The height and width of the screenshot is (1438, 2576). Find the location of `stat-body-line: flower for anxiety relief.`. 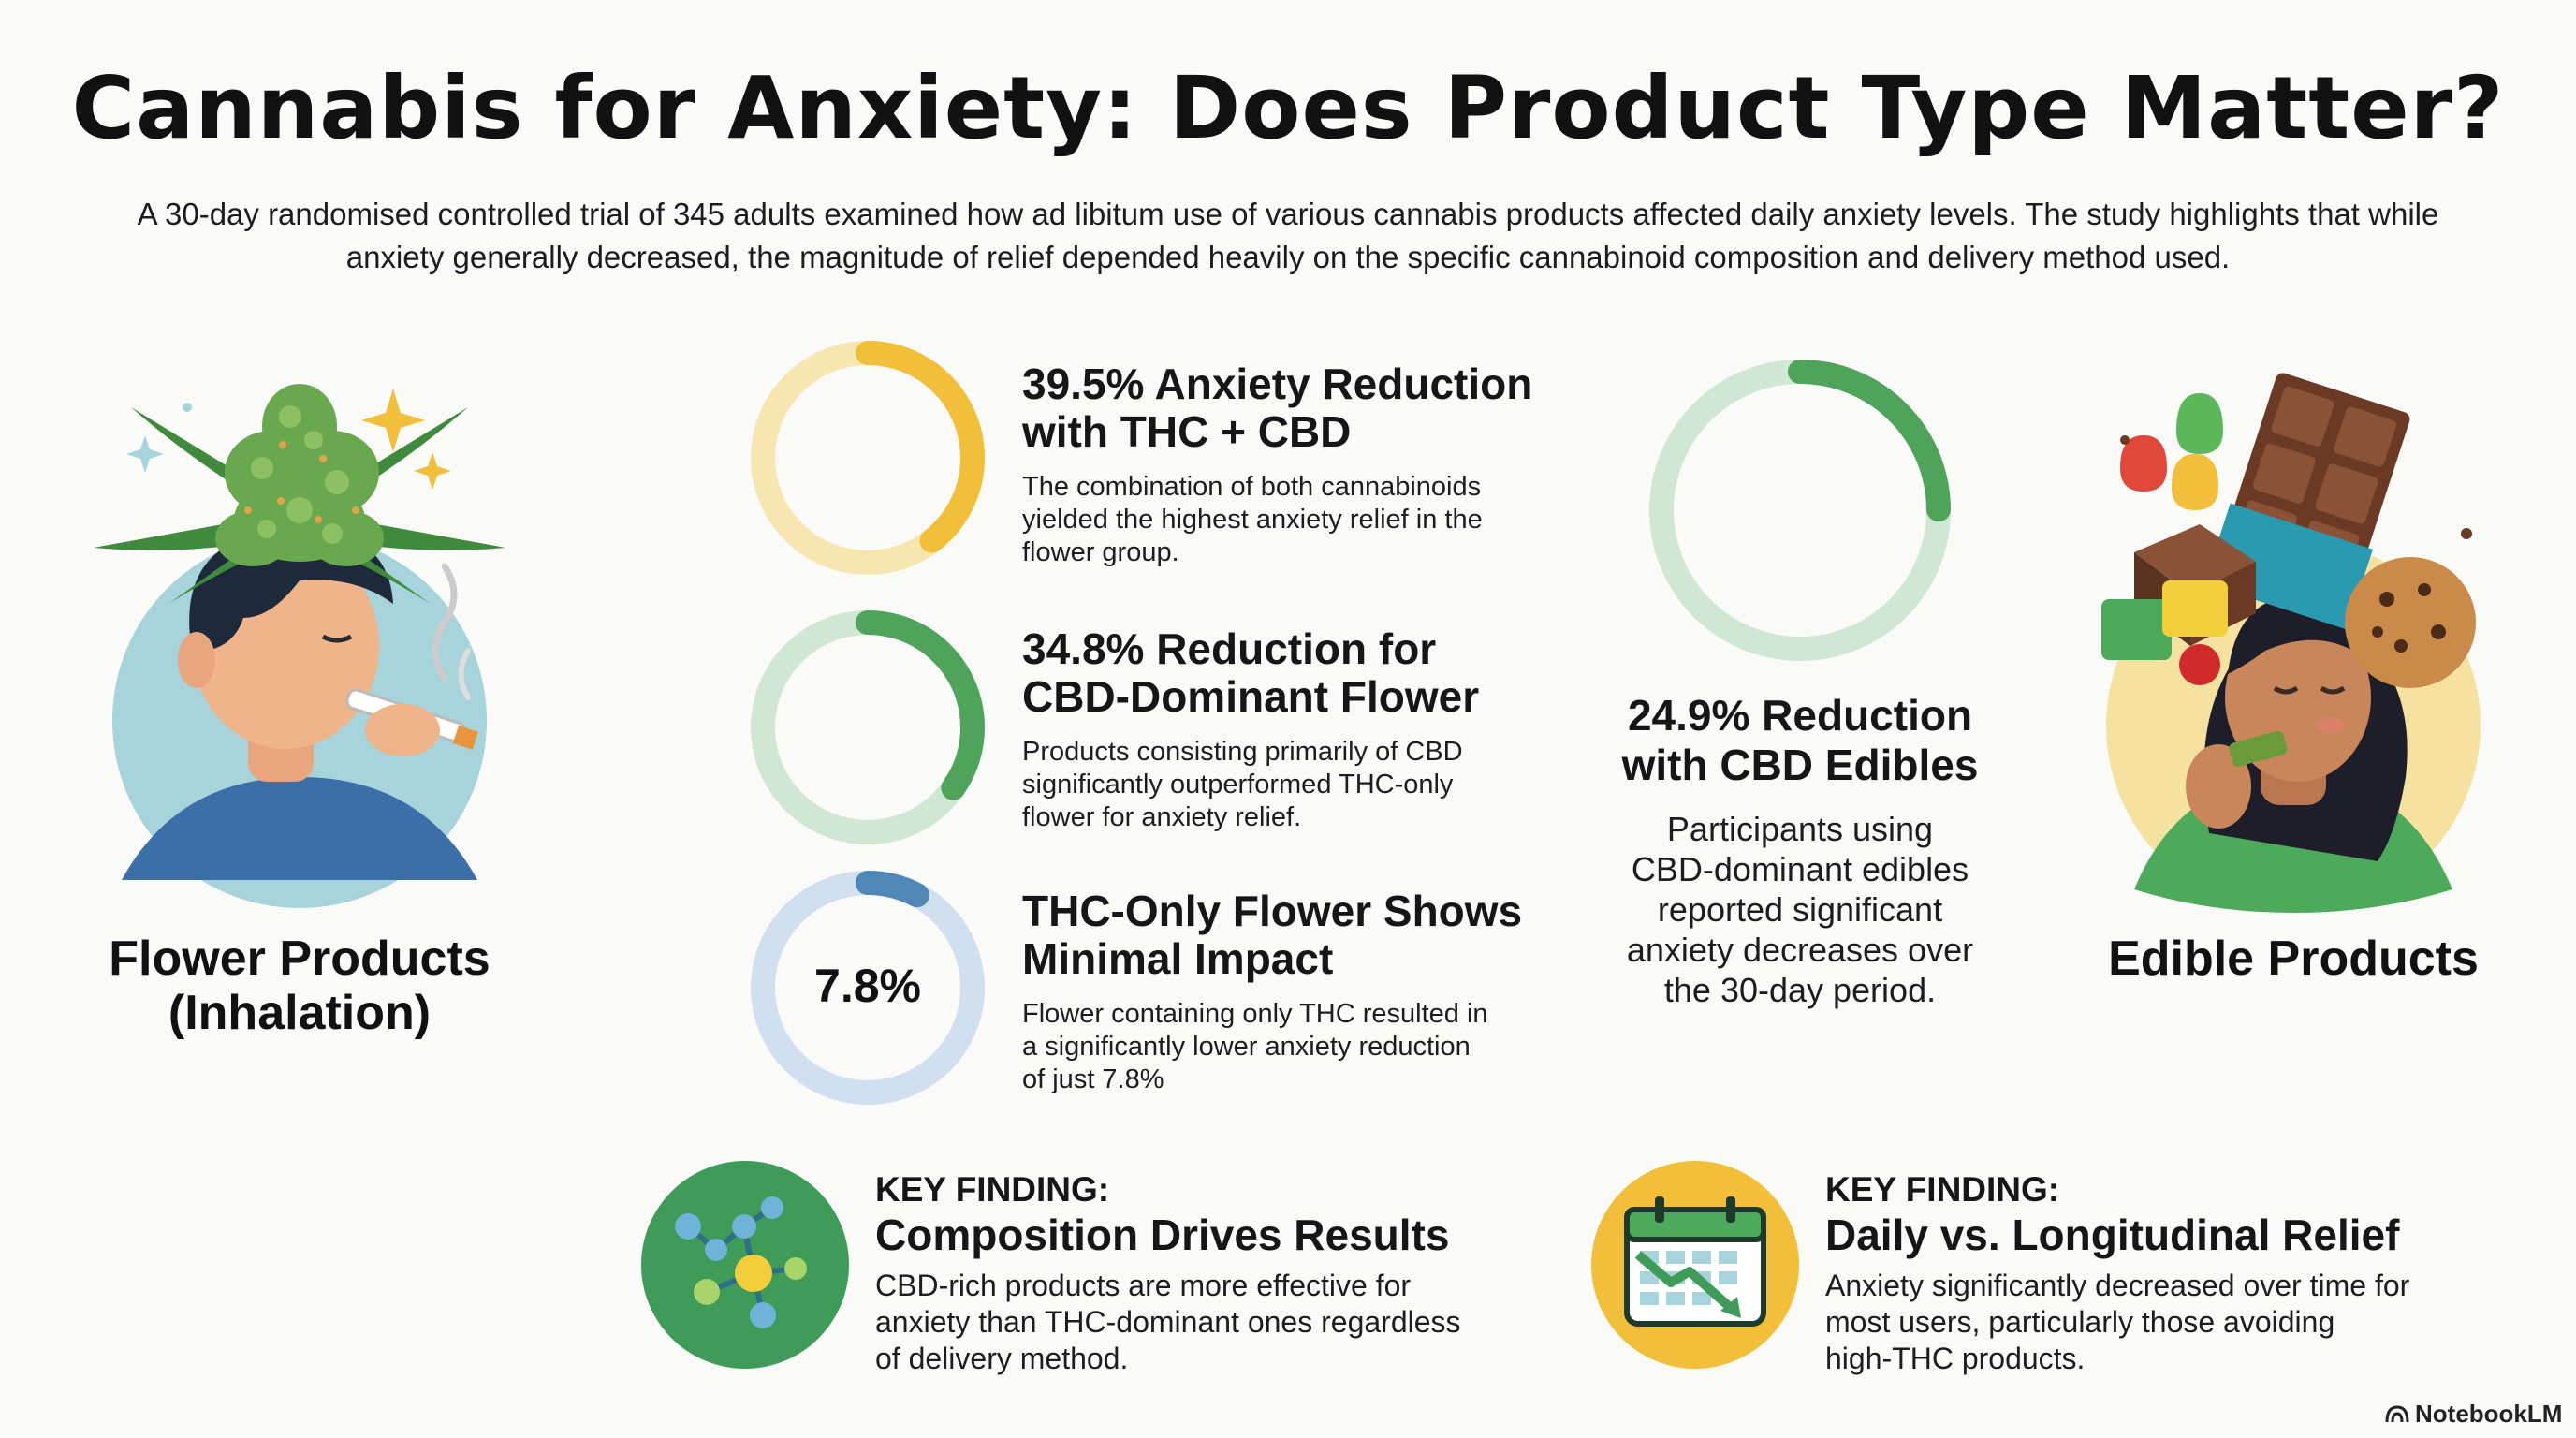

stat-body-line: flower for anxiety relief. is located at coordinates (1162, 817).